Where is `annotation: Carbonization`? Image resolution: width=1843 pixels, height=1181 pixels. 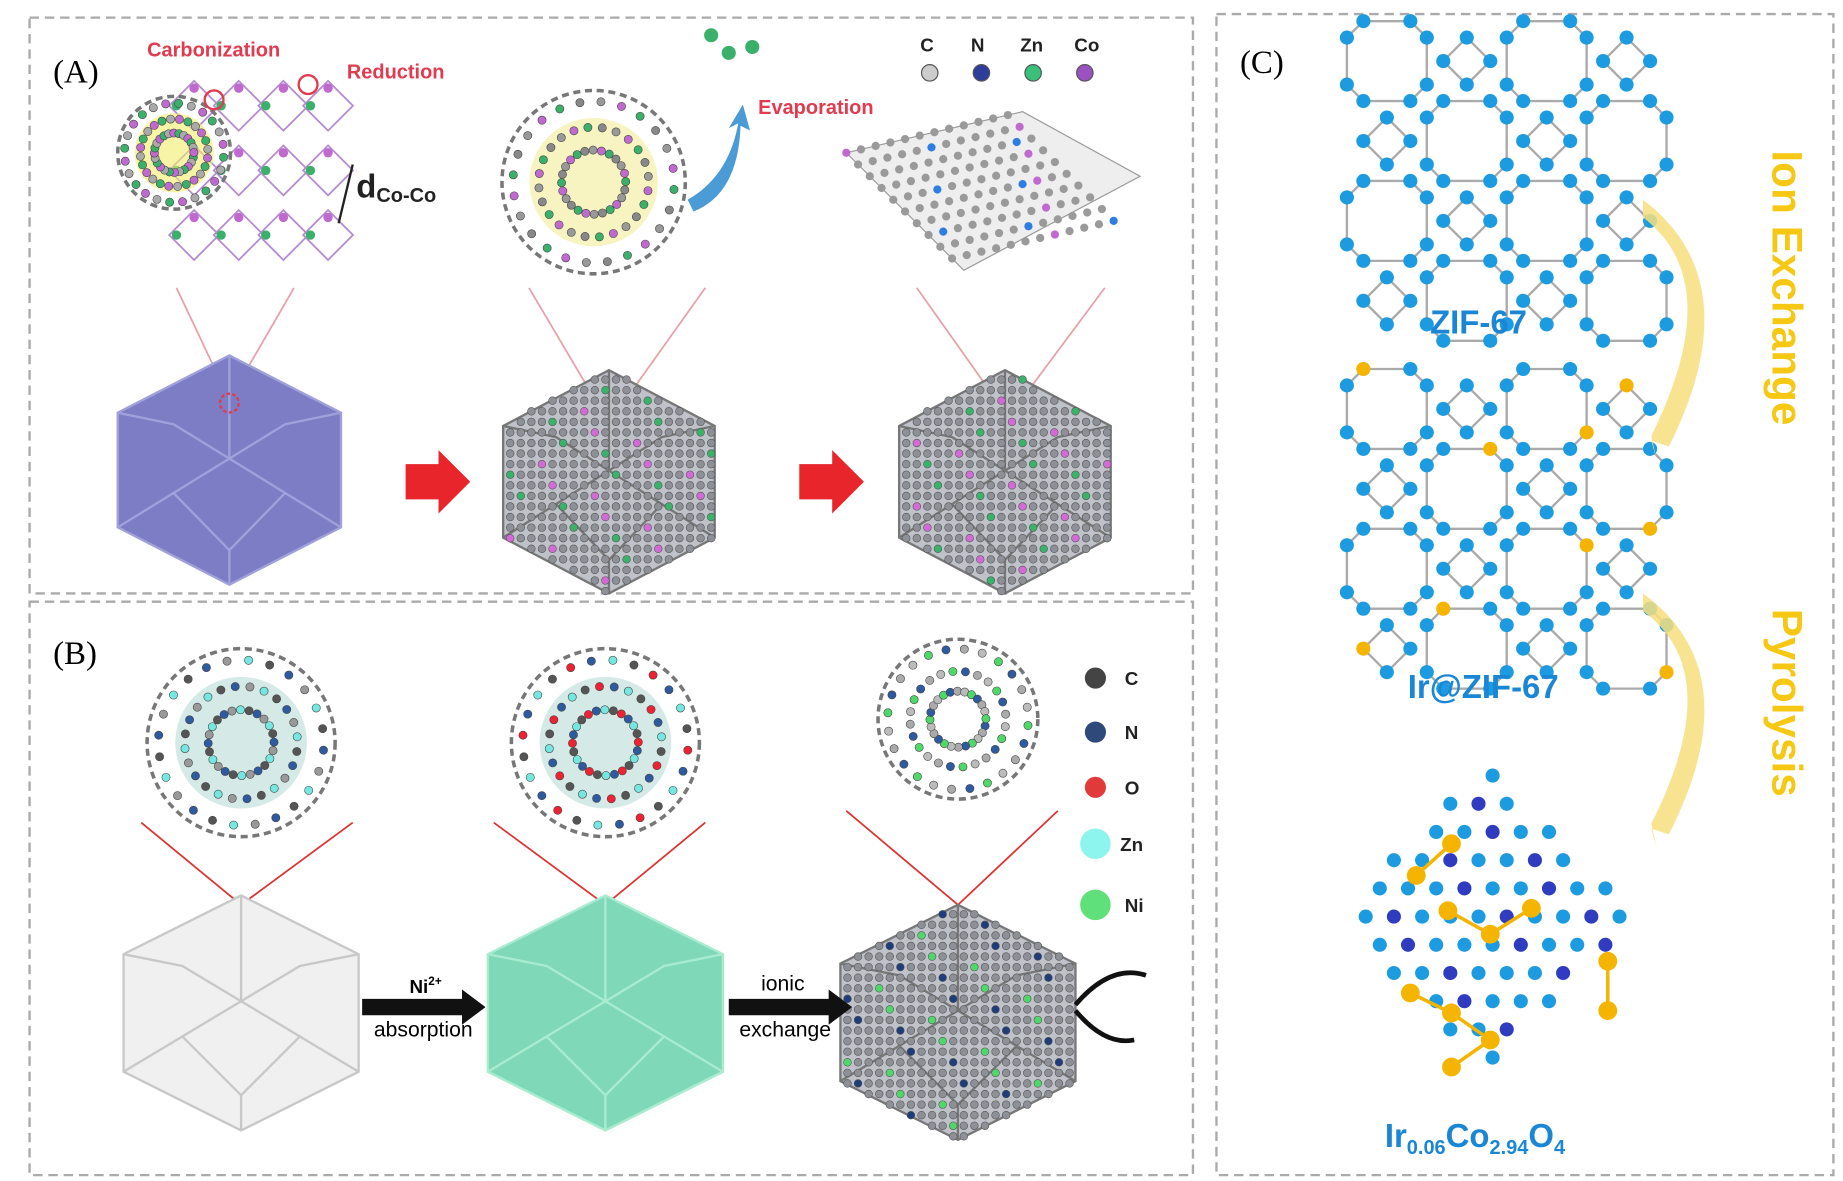 annotation: Carbonization is located at coordinates (213, 50).